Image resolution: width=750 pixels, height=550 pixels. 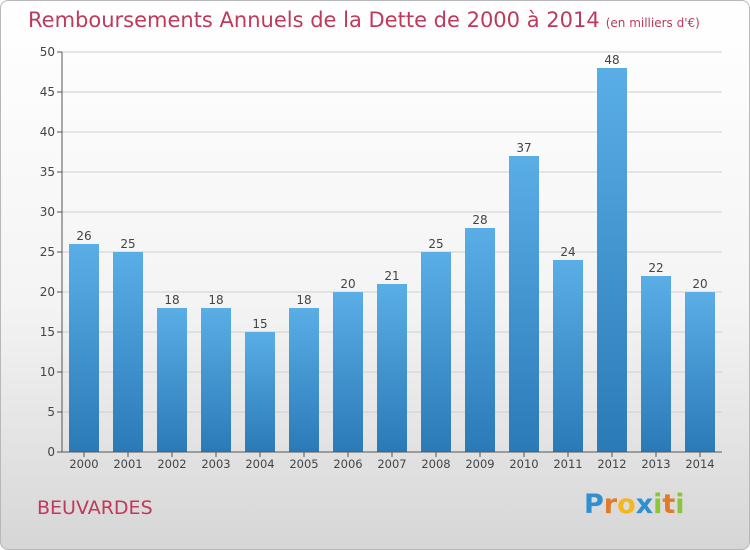 What do you see at coordinates (47, 252) in the screenshot?
I see `y-tick-label-25: 25` at bounding box center [47, 252].